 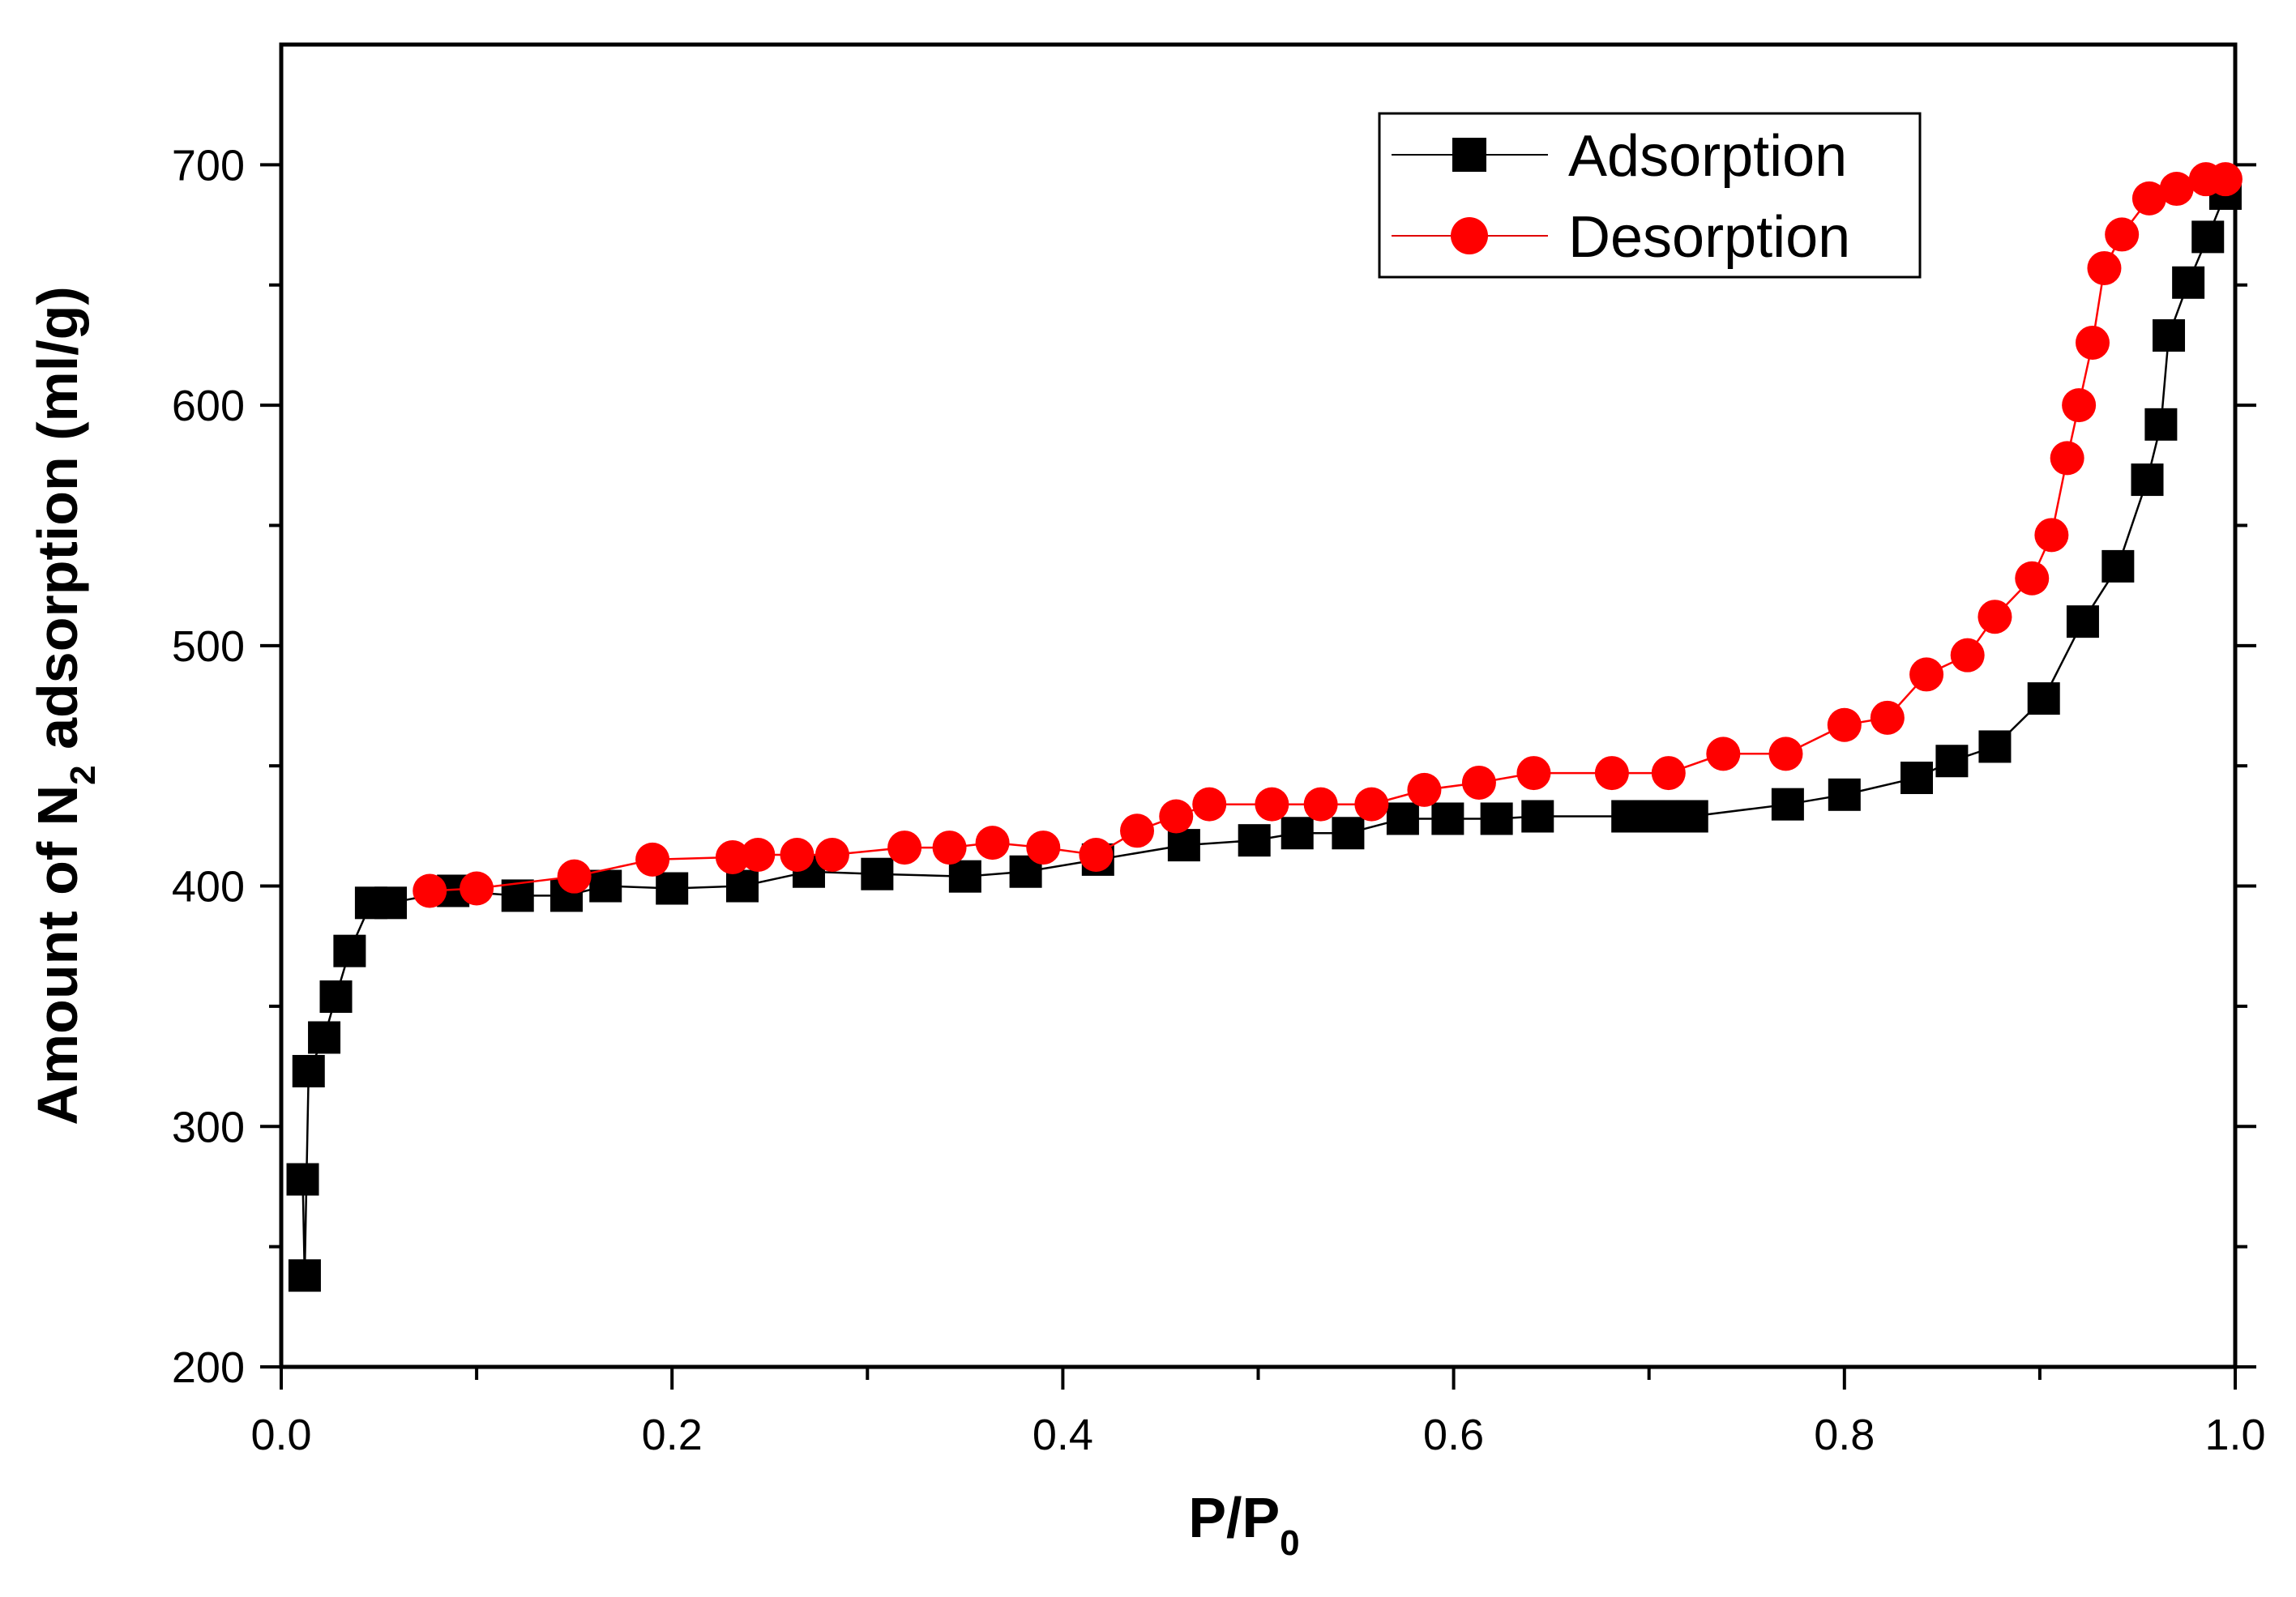 I want to click on x-tick-label: 0.0, so click(x=280, y=1435).